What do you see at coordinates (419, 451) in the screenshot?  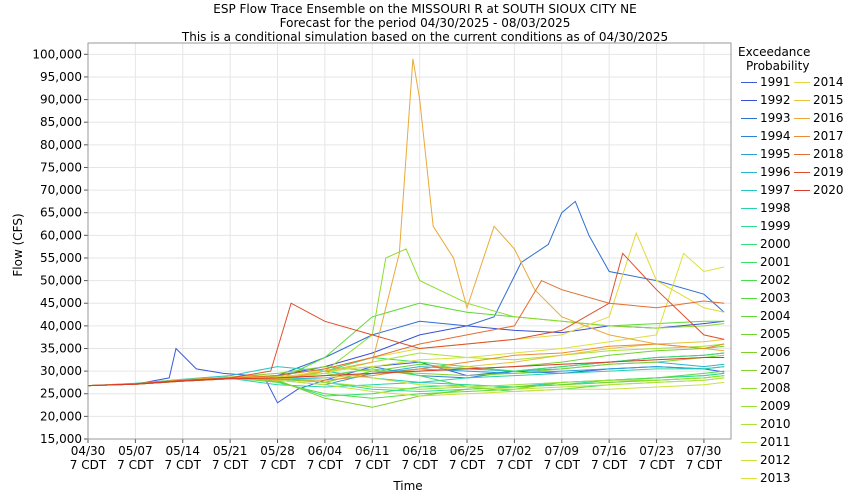 I see `x-tick-label-date: 06/18` at bounding box center [419, 451].